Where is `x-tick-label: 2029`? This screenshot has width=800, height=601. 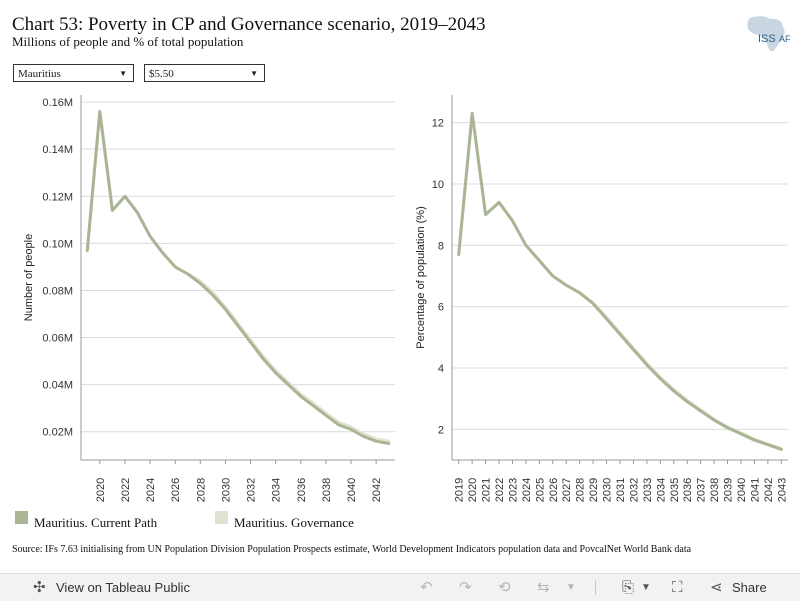 x-tick-label: 2029 is located at coordinates (594, 490).